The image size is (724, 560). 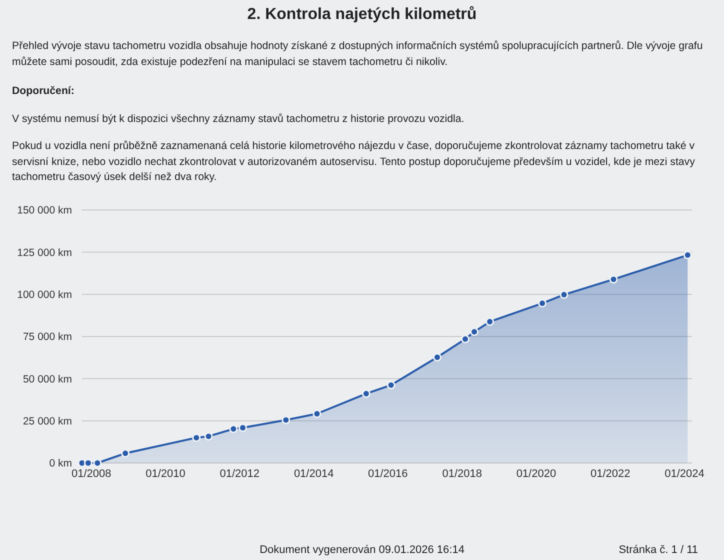 I want to click on y-tick-label: 50 000 km, so click(x=47, y=379).